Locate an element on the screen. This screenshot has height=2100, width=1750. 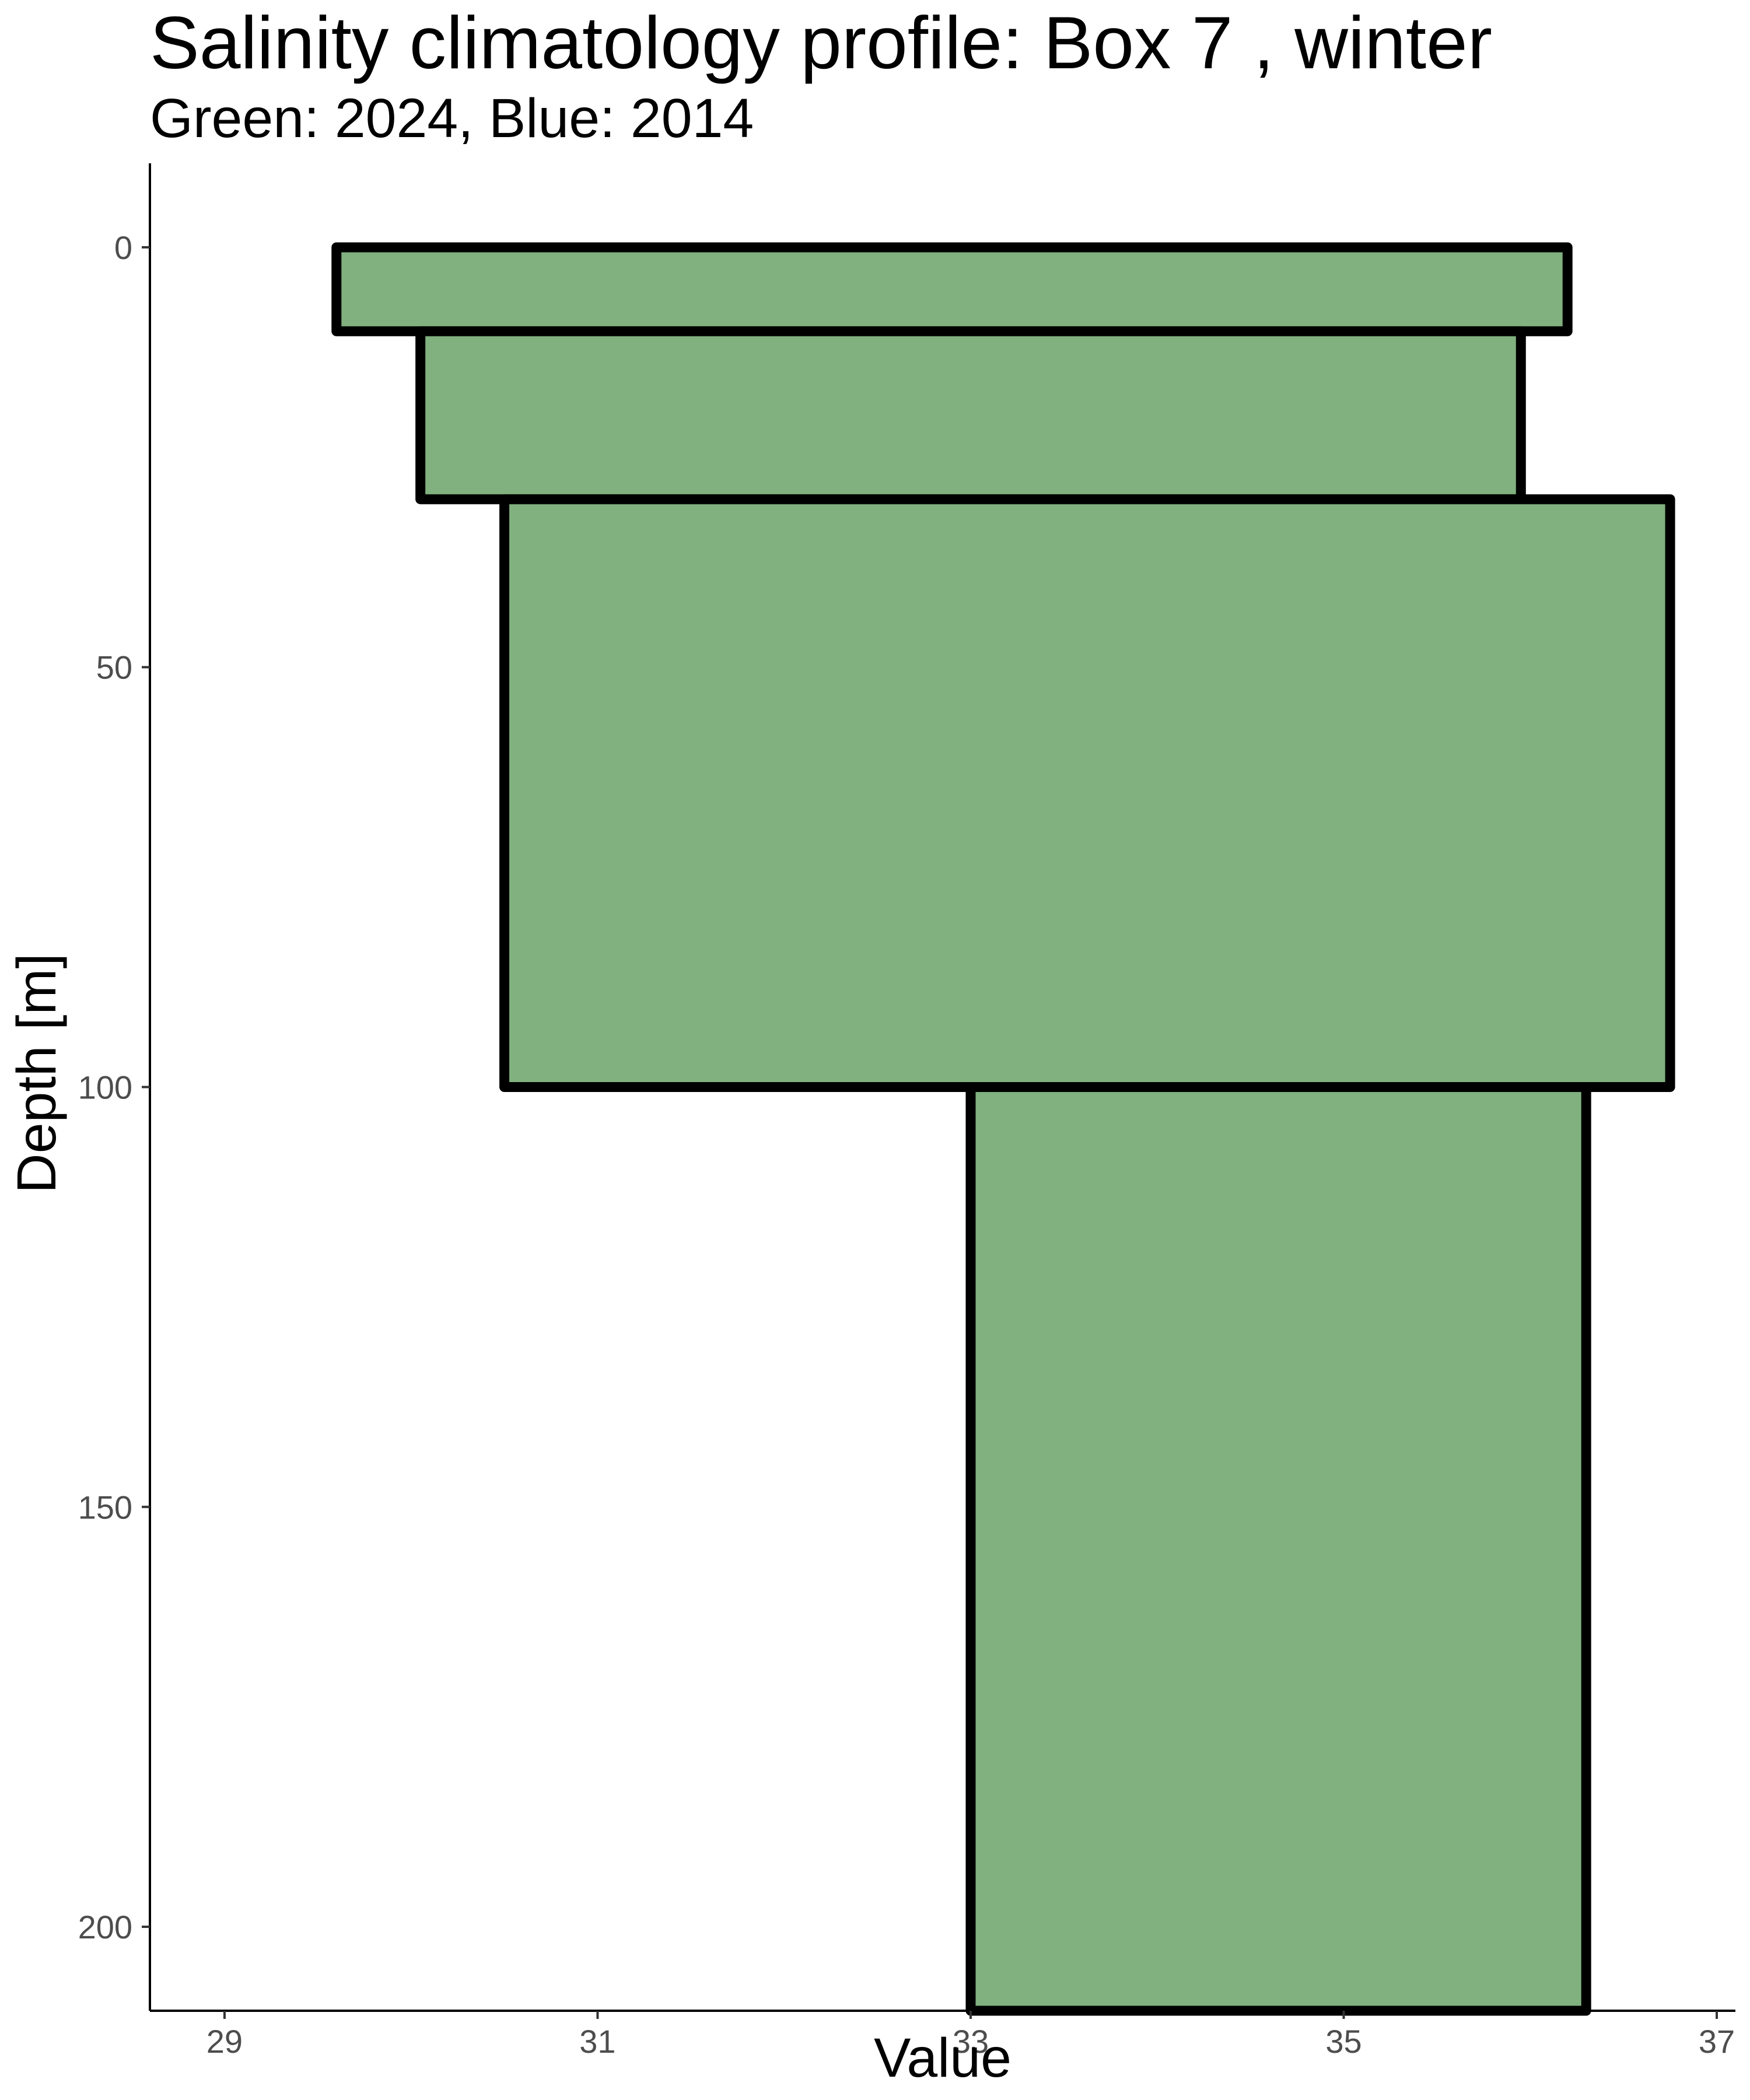
x-tick-label-31: 31 is located at coordinates (597, 2041).